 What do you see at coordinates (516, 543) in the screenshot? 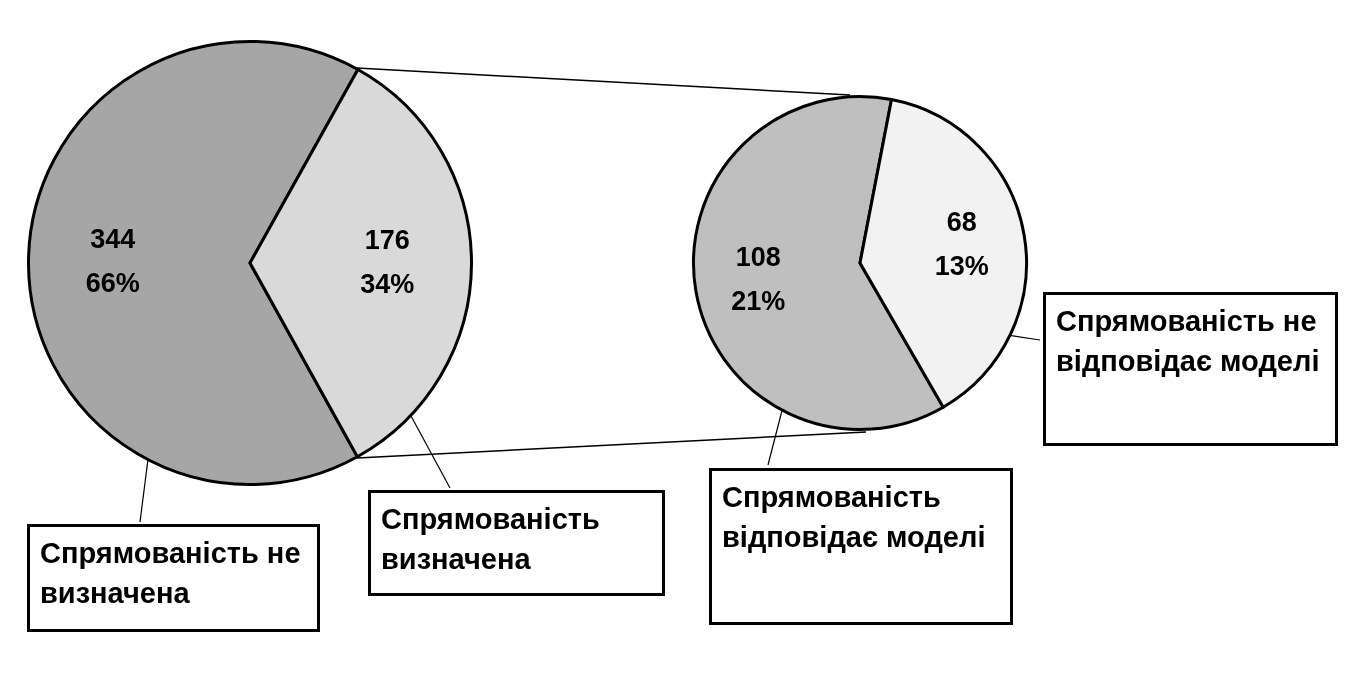
I see `slice-label: Спрямованість визначена` at bounding box center [516, 543].